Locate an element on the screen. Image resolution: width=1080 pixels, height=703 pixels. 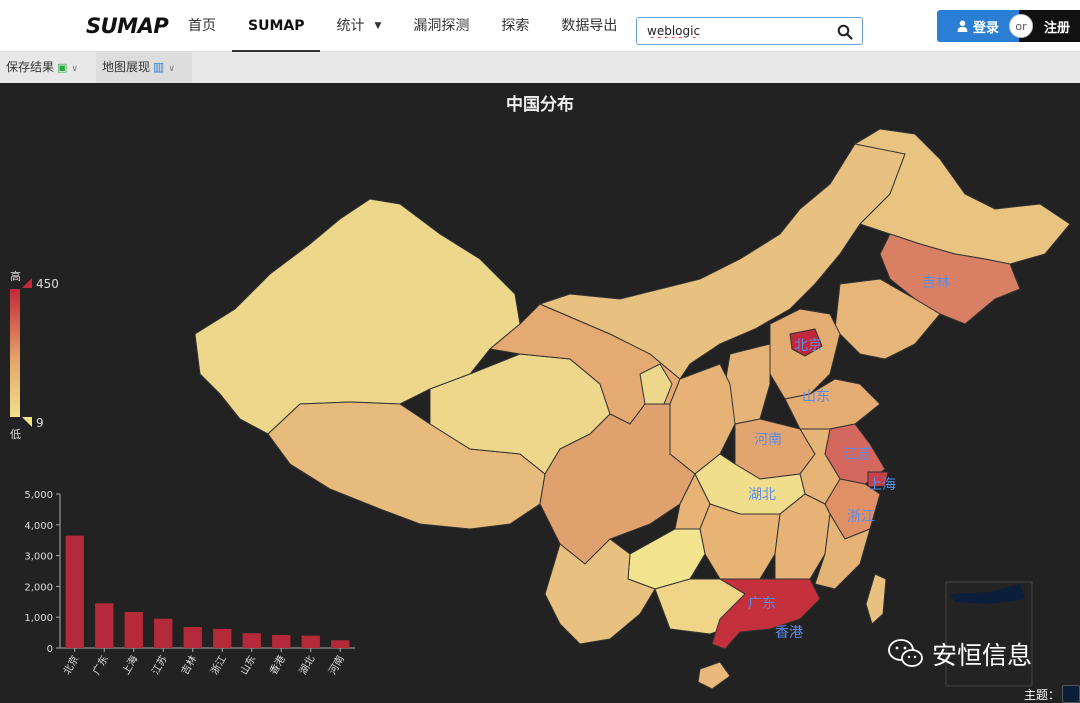
inset-land is located at coordinates (987, 594).